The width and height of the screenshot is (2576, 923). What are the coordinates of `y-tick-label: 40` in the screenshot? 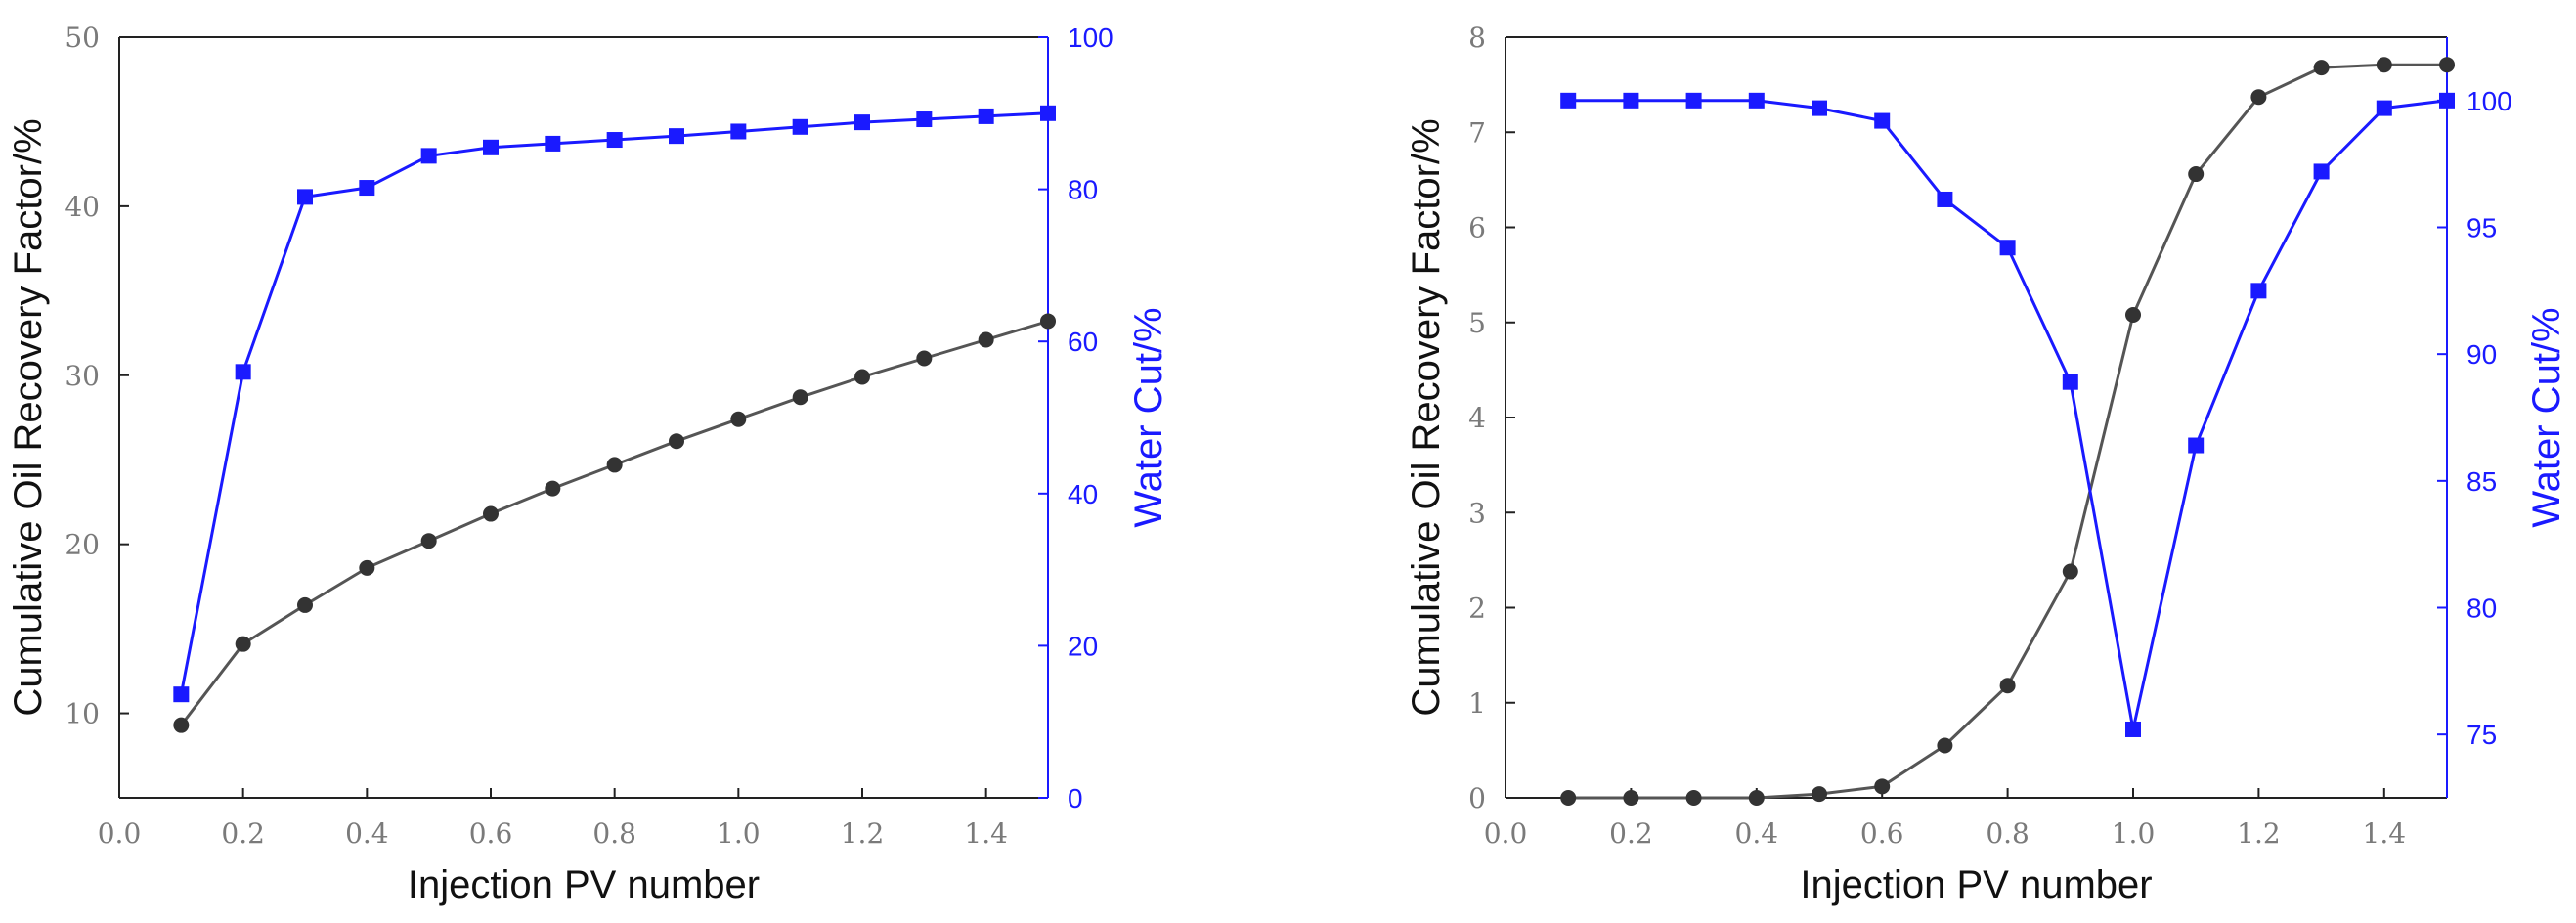 It's located at (82, 207).